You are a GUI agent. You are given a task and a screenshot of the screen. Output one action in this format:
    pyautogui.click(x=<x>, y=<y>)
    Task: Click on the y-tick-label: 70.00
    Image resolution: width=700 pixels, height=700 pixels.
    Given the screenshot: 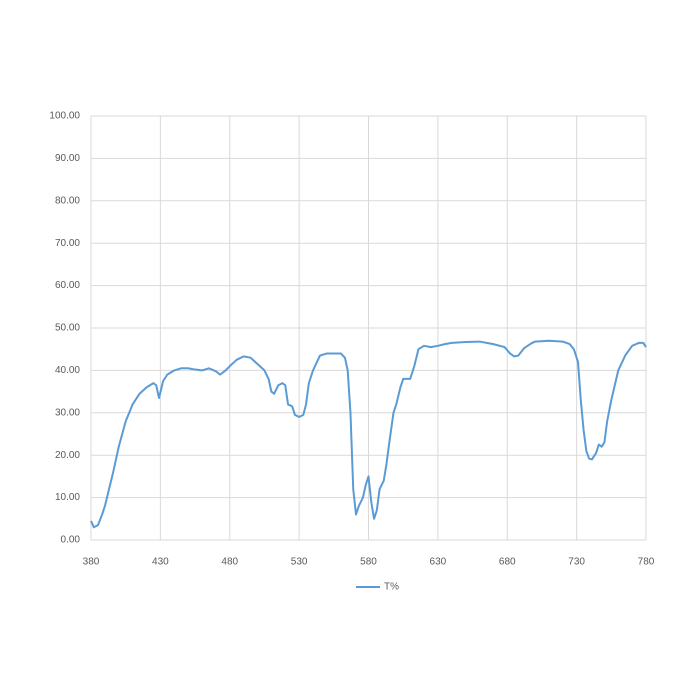 What is the action you would take?
    pyautogui.click(x=67, y=243)
    